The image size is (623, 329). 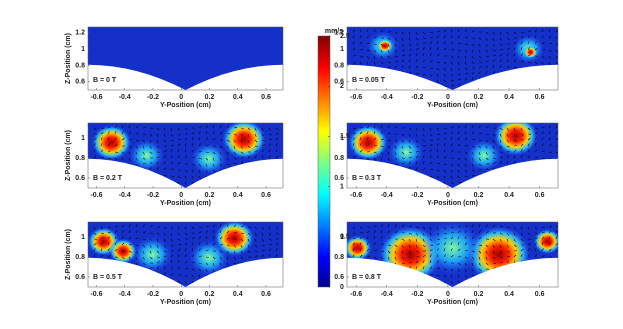 What do you see at coordinates (339, 158) in the screenshot?
I see `y-tick-label: 0.8` at bounding box center [339, 158].